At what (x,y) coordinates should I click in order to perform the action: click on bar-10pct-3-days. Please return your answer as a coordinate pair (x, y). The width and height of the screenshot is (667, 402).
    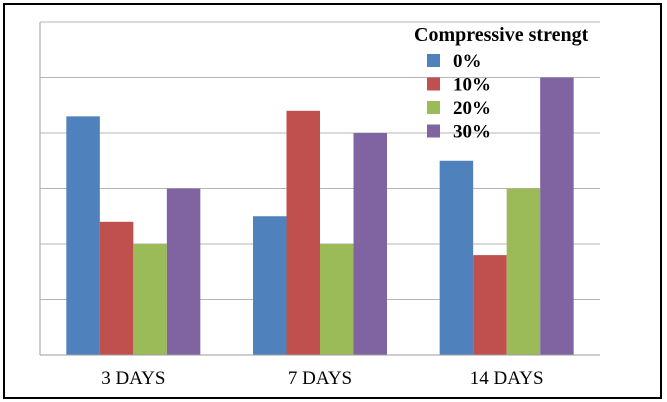
    Looking at the image, I should click on (116, 288).